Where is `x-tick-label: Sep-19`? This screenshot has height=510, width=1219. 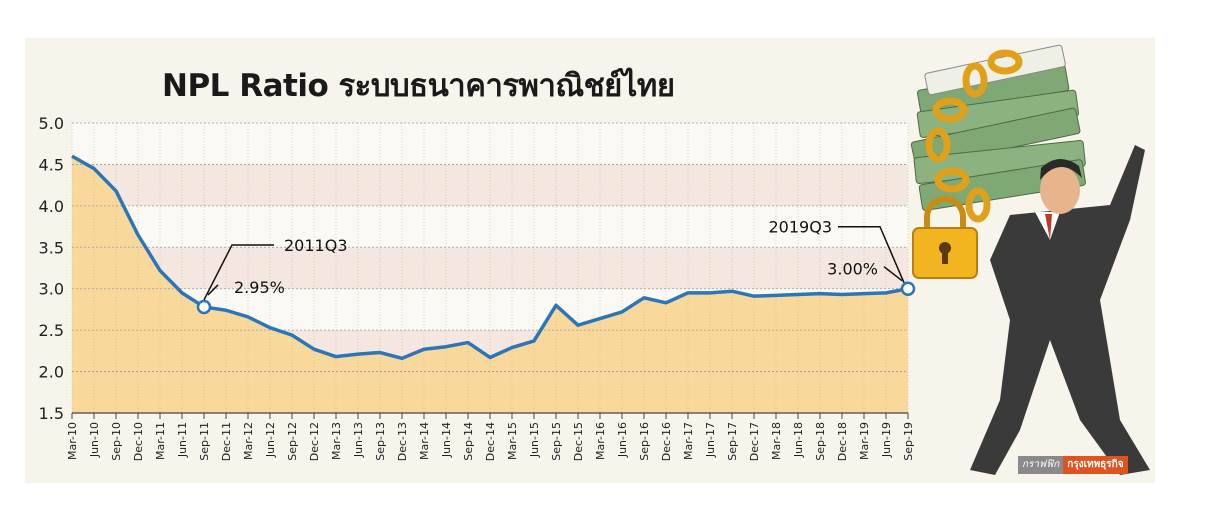 x-tick-label: Sep-19 is located at coordinates (908, 441).